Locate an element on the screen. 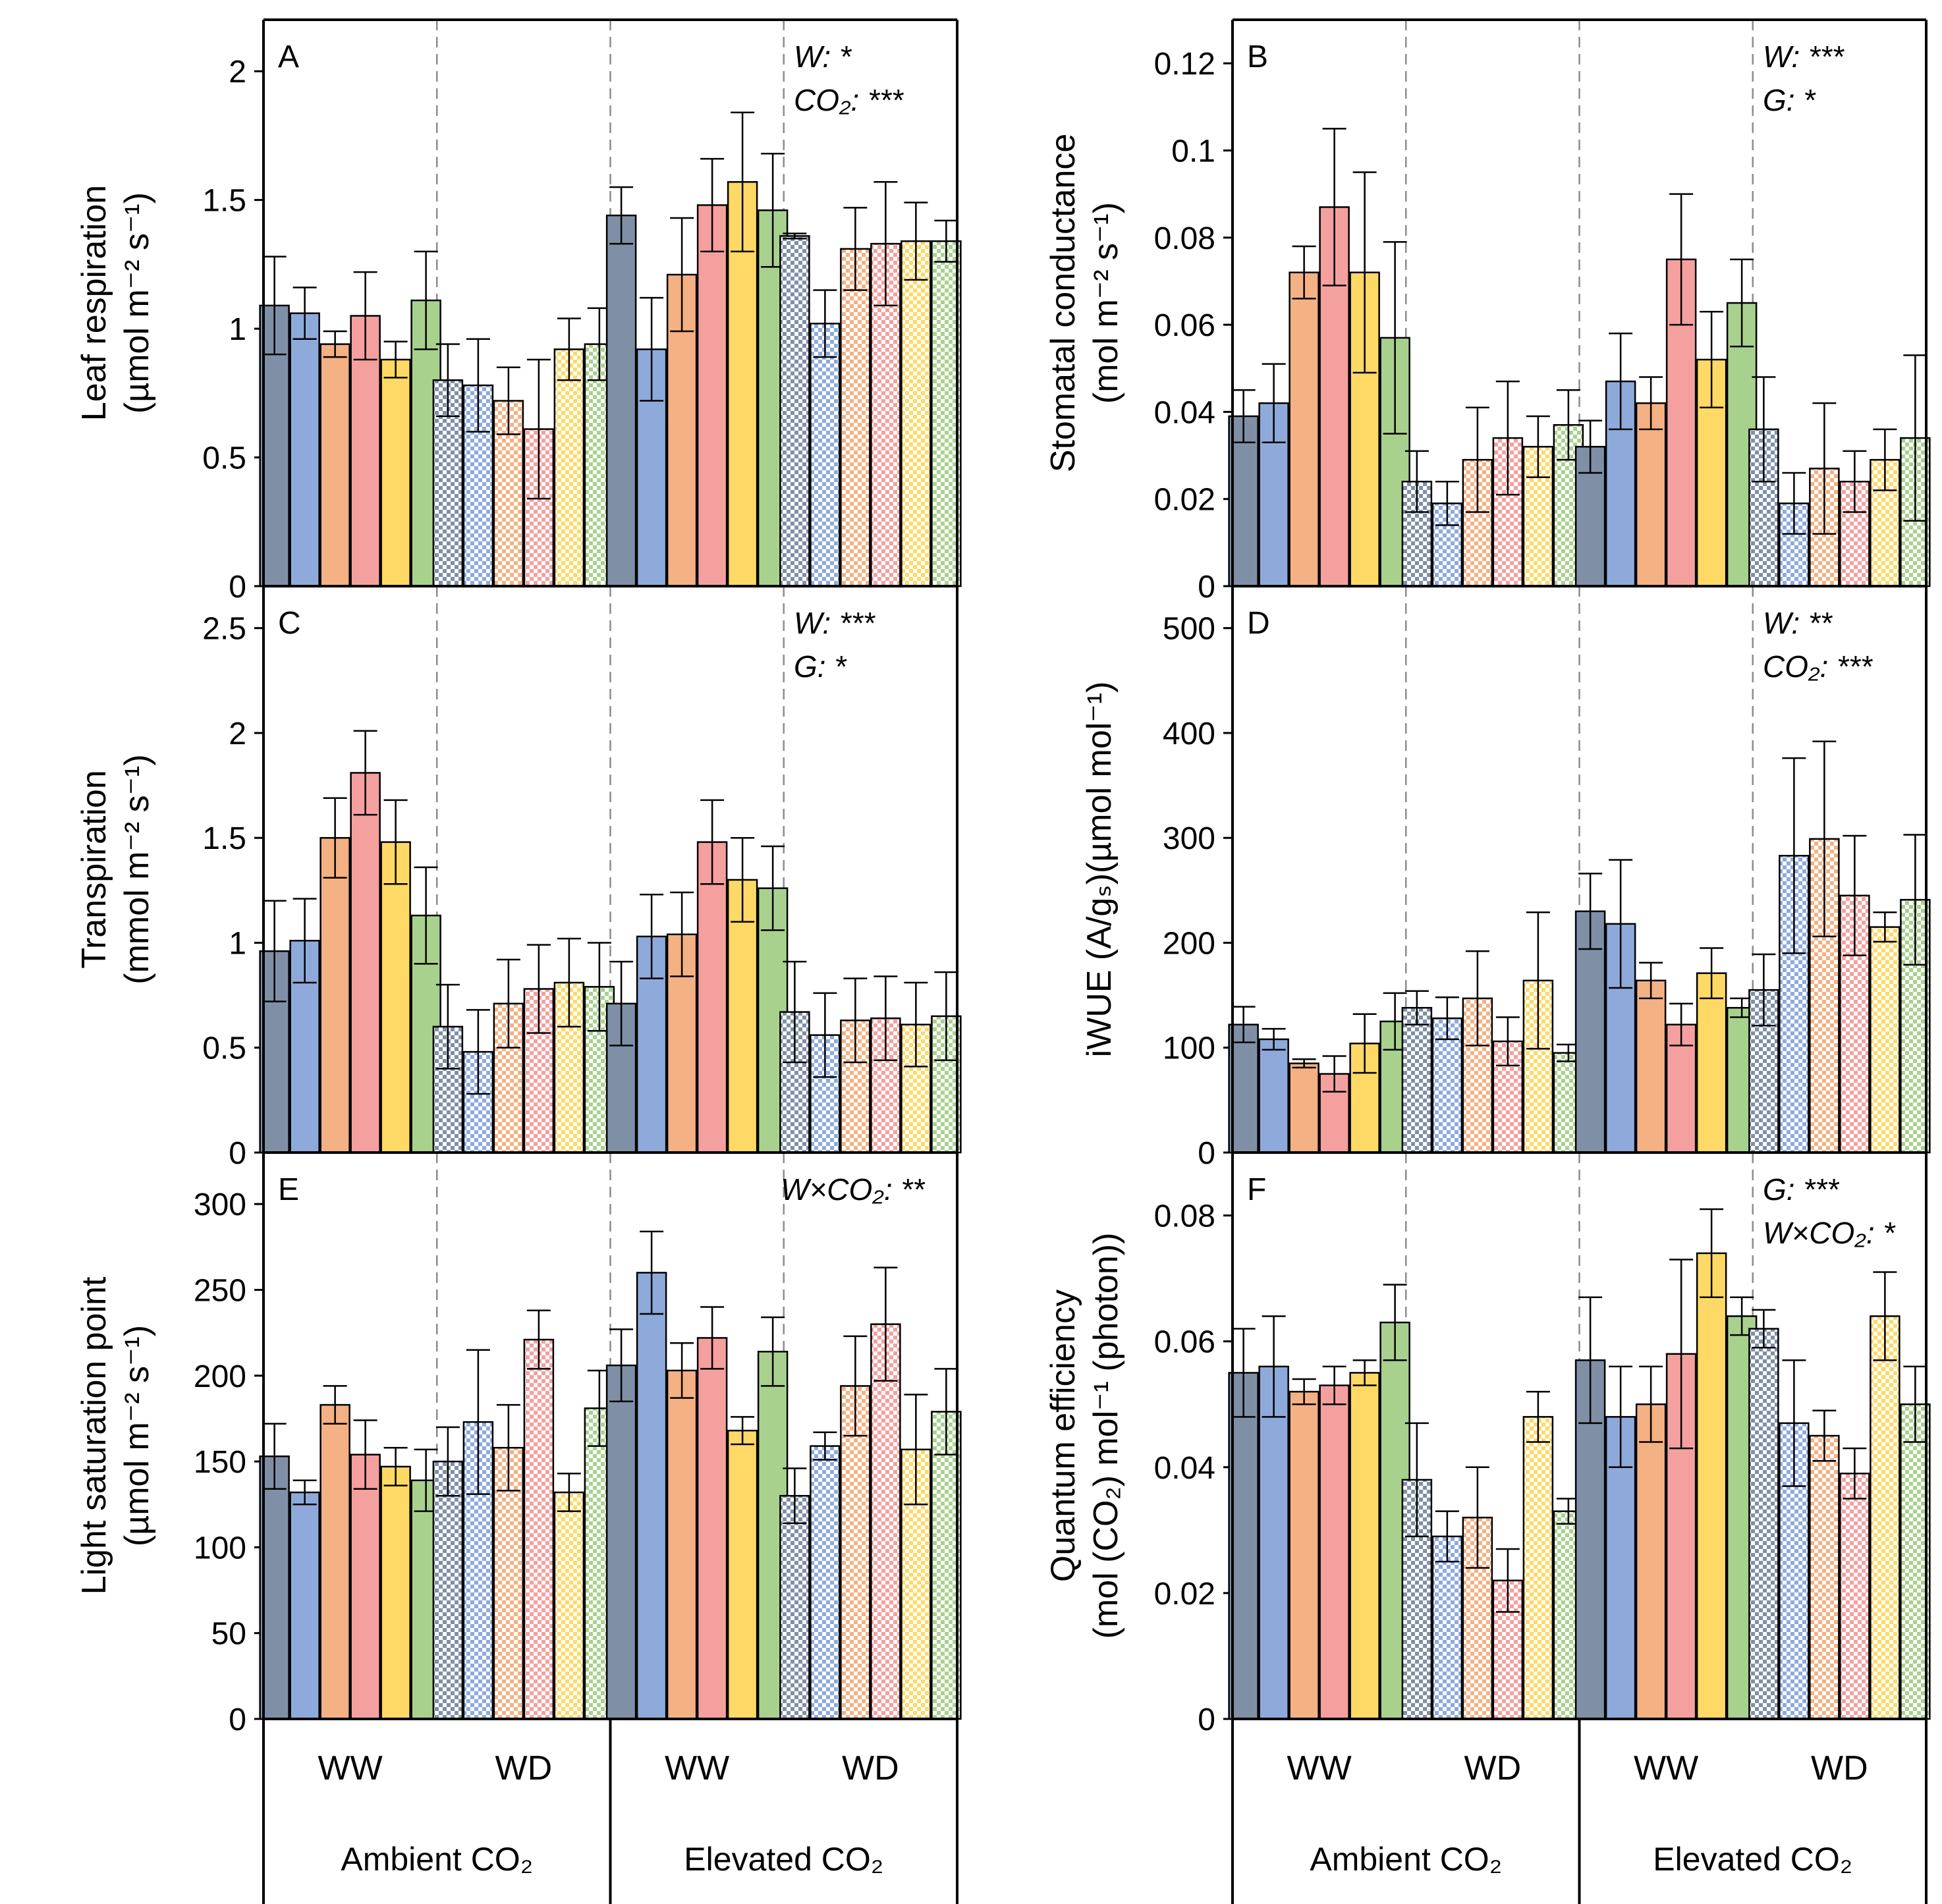  x-group-label: Ambient CO₂ is located at coordinates (437, 1859).